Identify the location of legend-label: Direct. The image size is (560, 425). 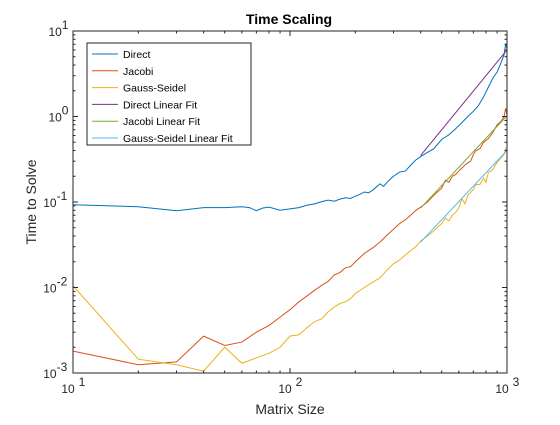
(137, 55).